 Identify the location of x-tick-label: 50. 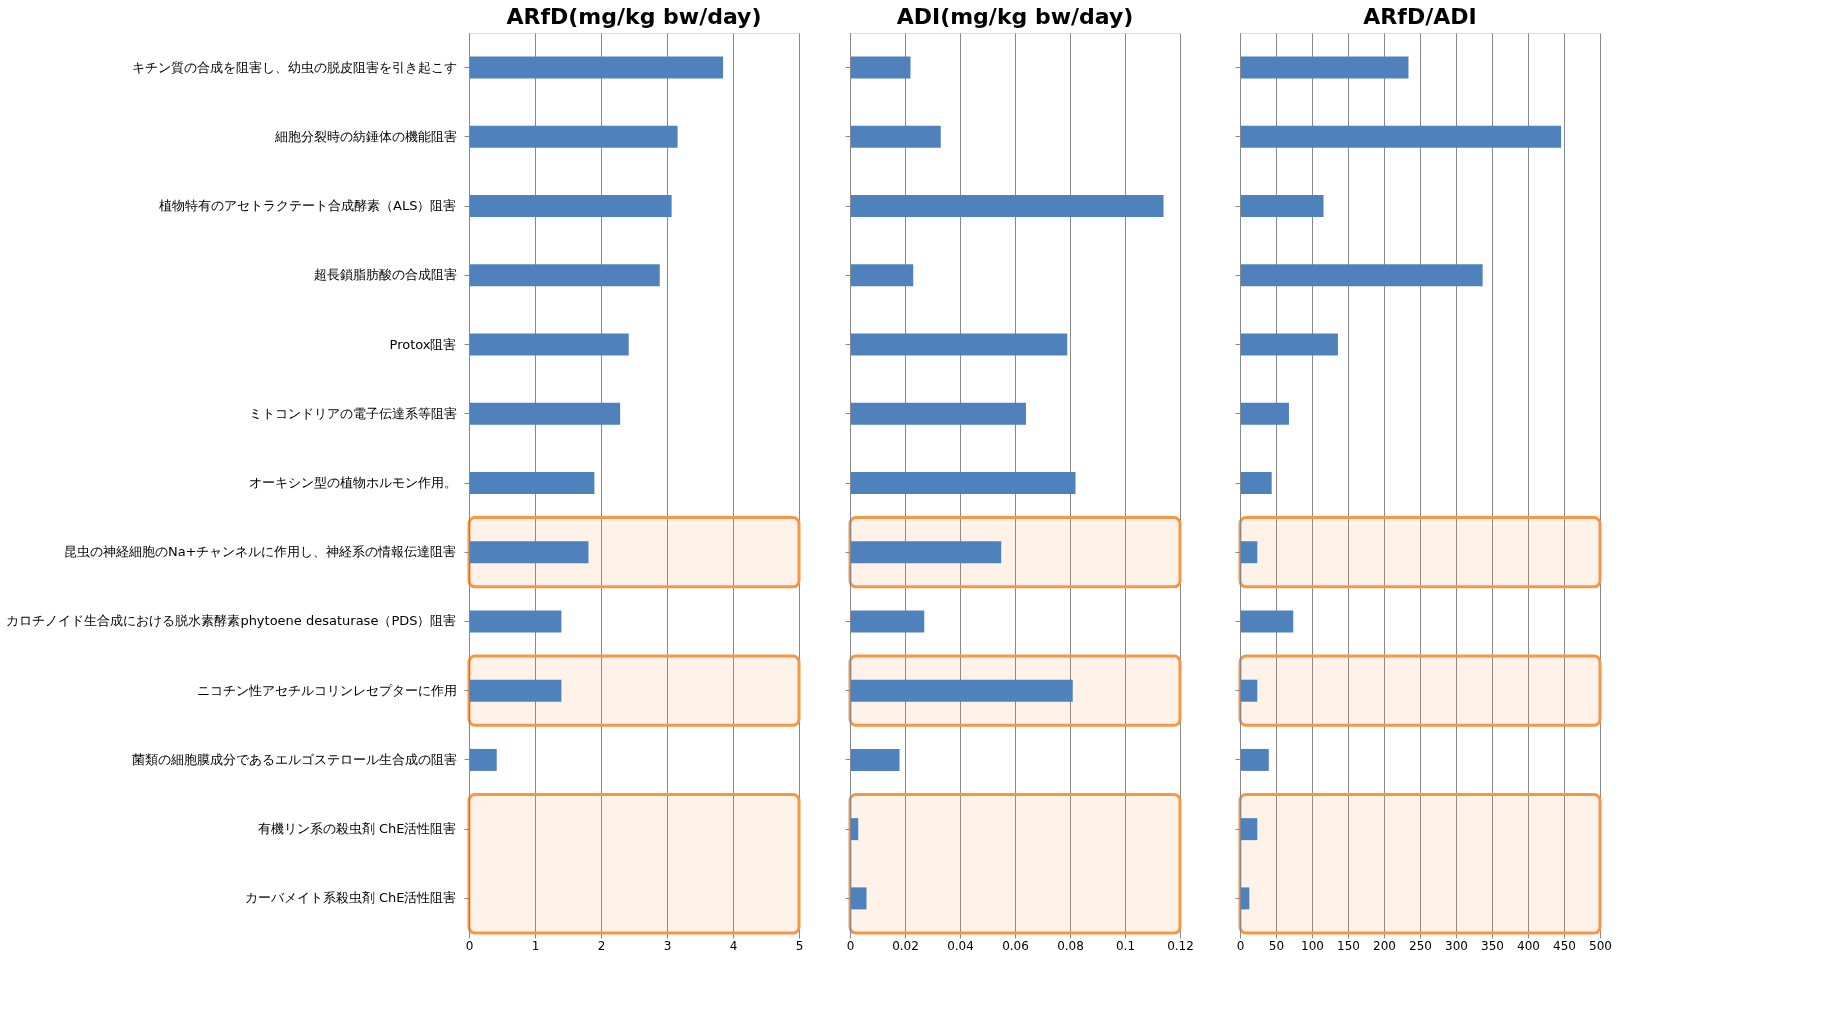
(1276, 945).